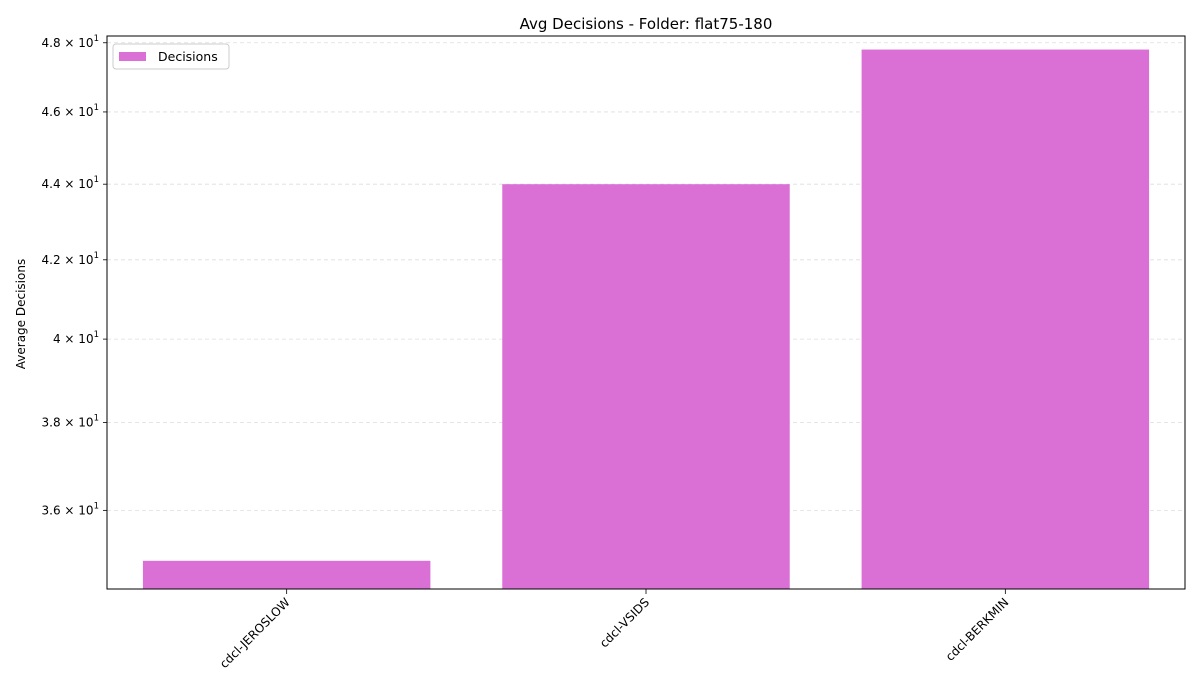 This screenshot has width=1200, height=700. What do you see at coordinates (70, 259) in the screenshot?
I see `y-tick-label: 4.2 × 101` at bounding box center [70, 259].